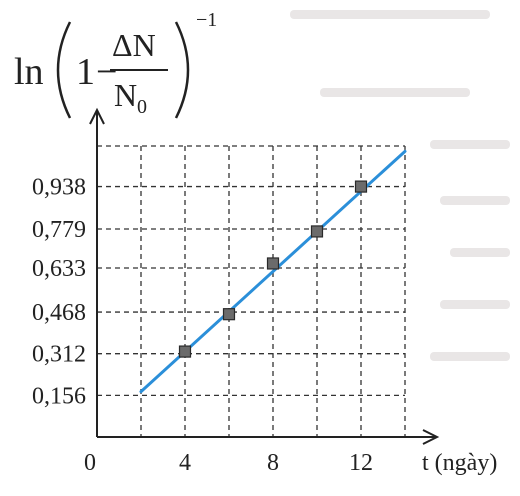 Image resolution: width=520 pixels, height=496 pixels. Describe the element at coordinates (182, 70) in the screenshot. I see `y-axis-title-right-paren` at that location.